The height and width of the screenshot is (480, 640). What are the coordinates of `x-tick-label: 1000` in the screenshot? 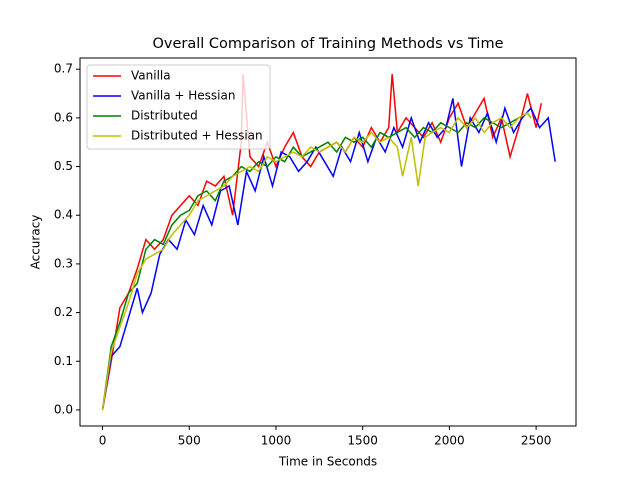 It's located at (276, 441).